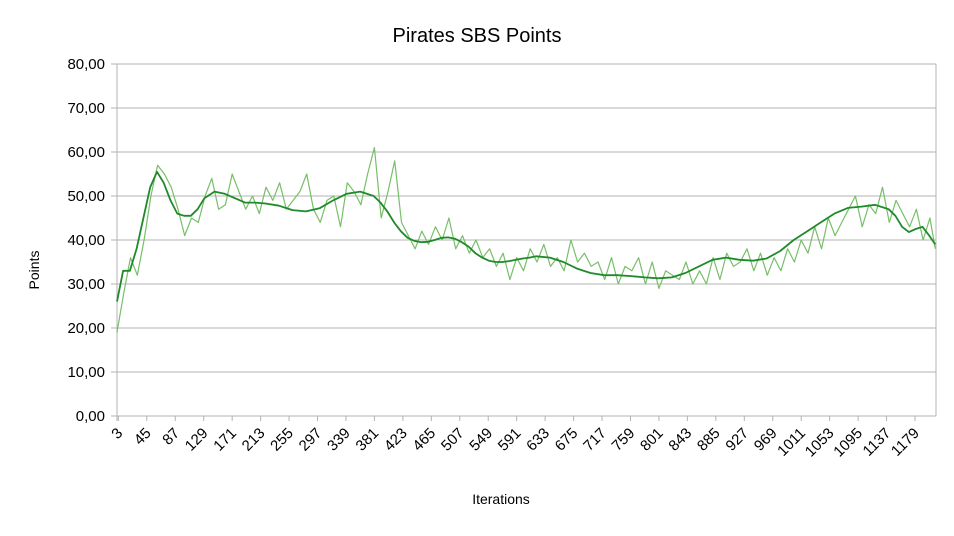  I want to click on x-tick-label: 633, so click(538, 440).